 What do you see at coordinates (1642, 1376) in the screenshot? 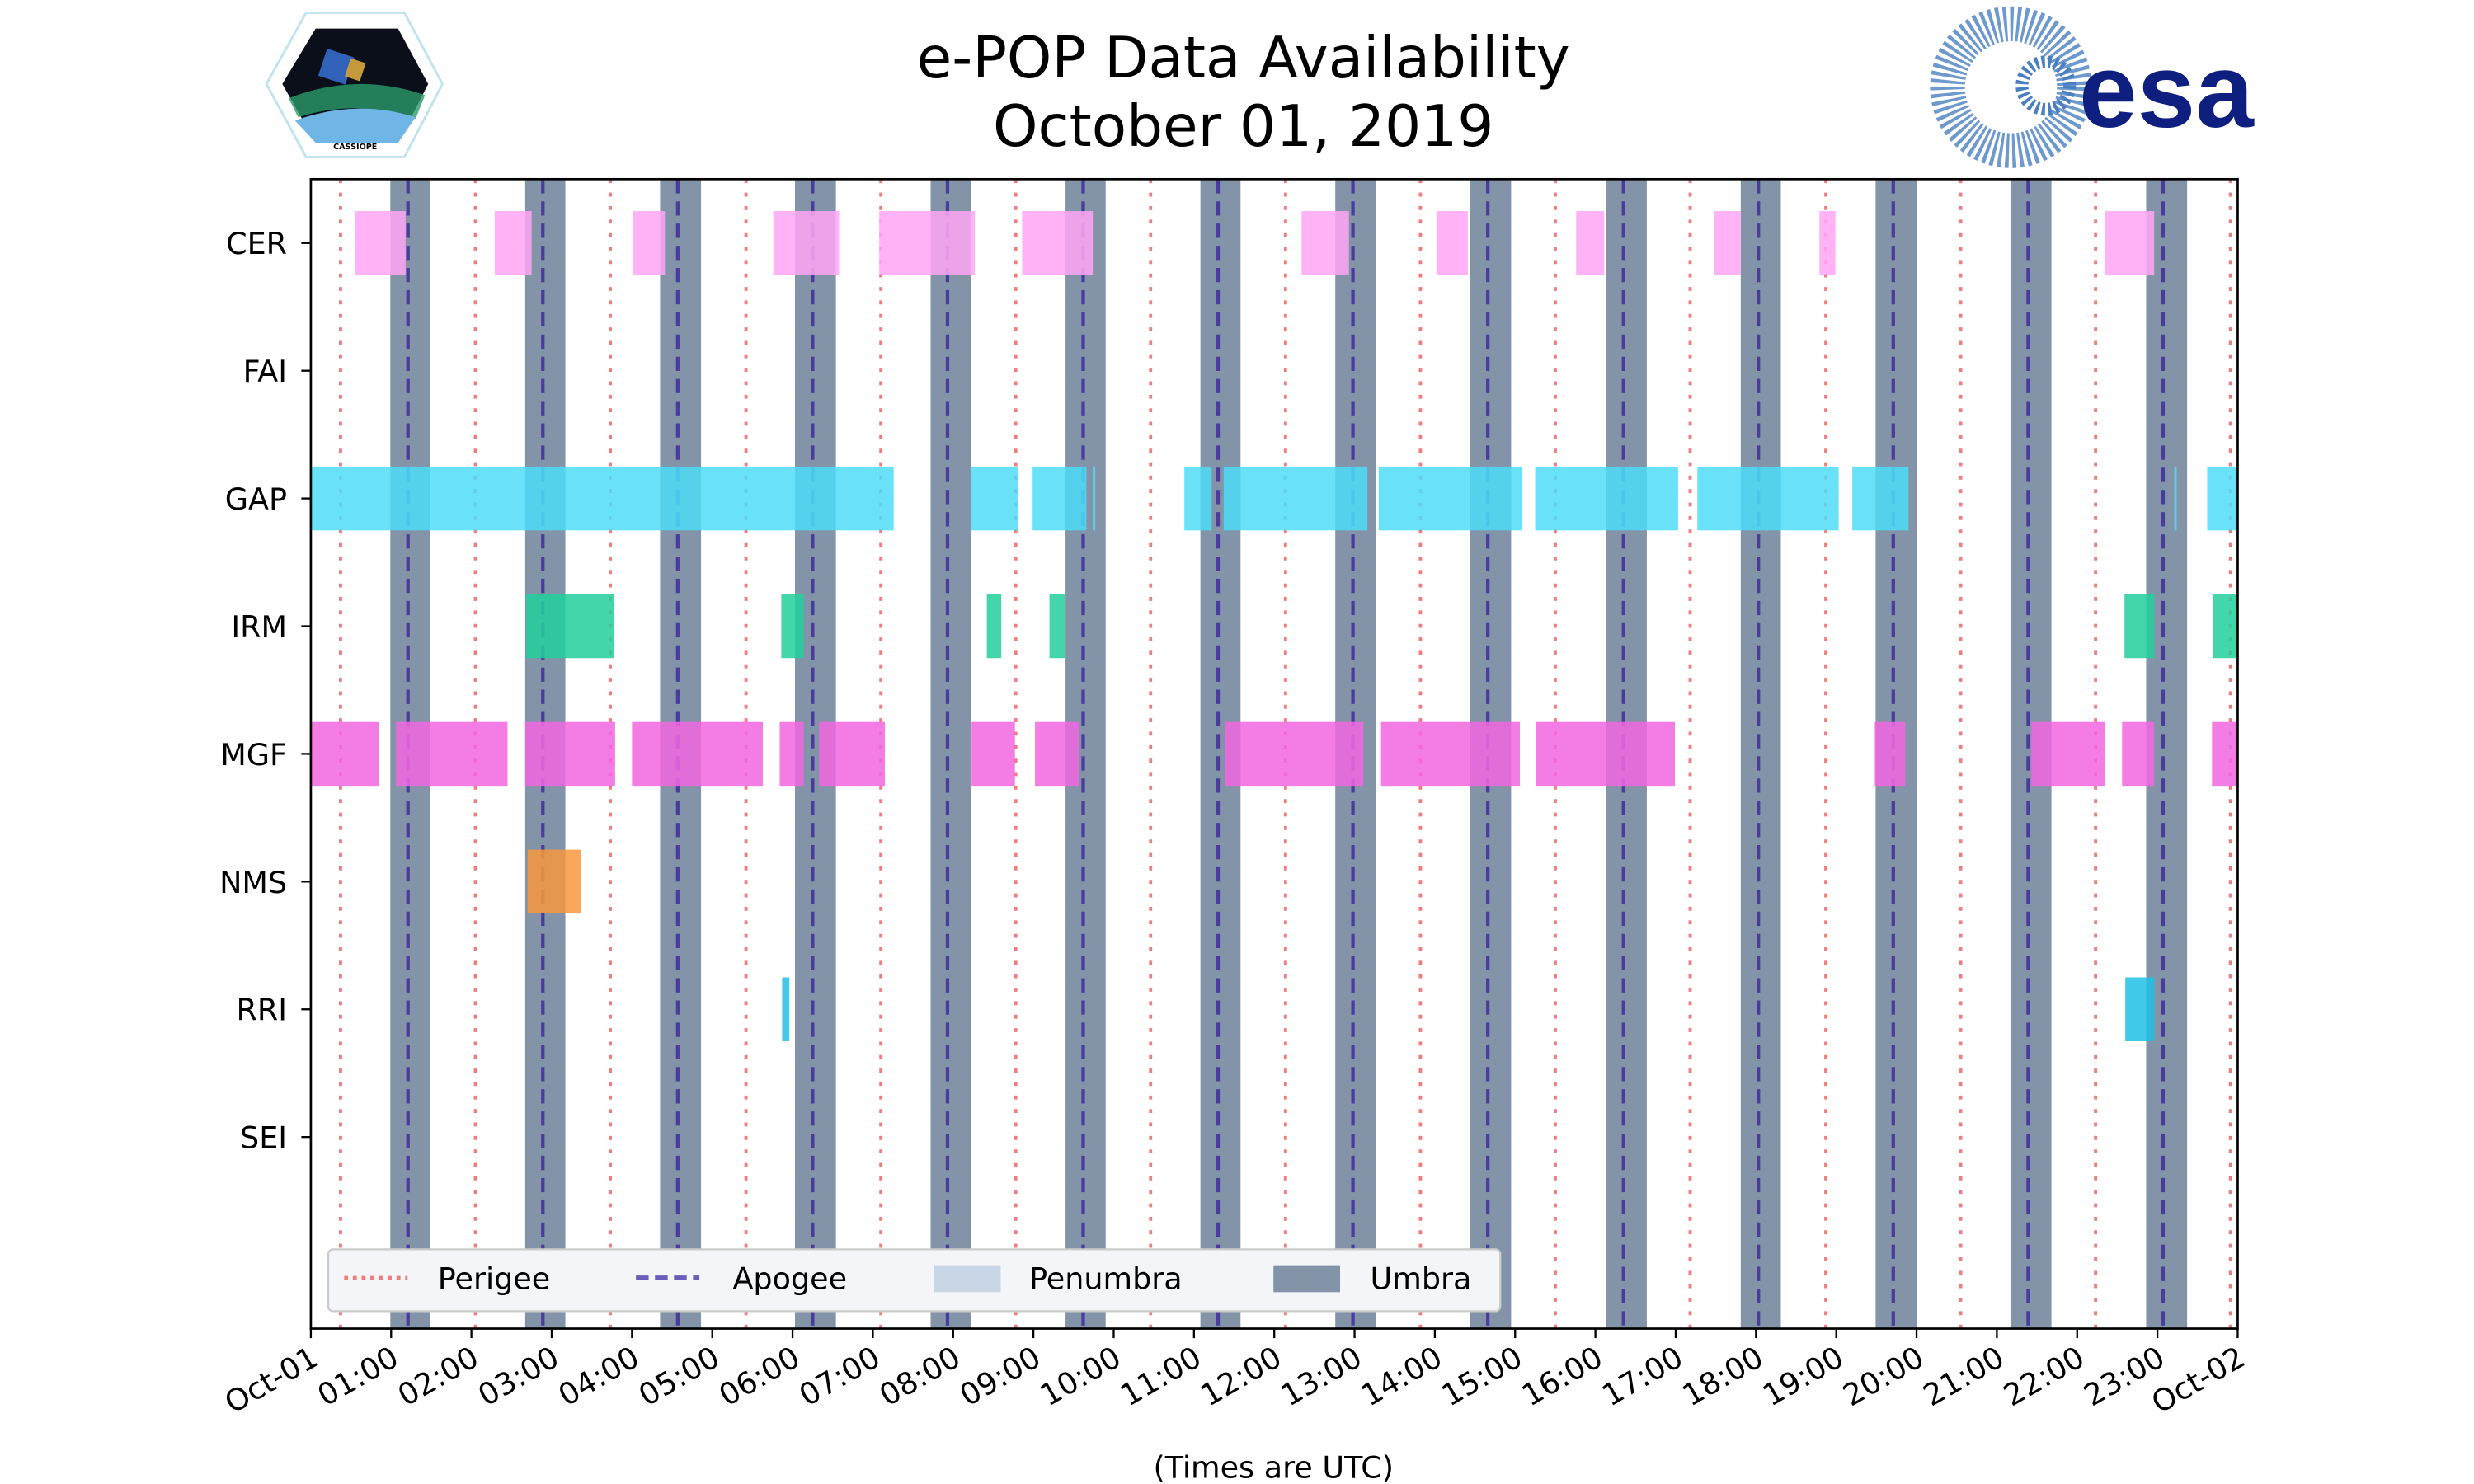
I see `x-tick-label: 17:00` at bounding box center [1642, 1376].